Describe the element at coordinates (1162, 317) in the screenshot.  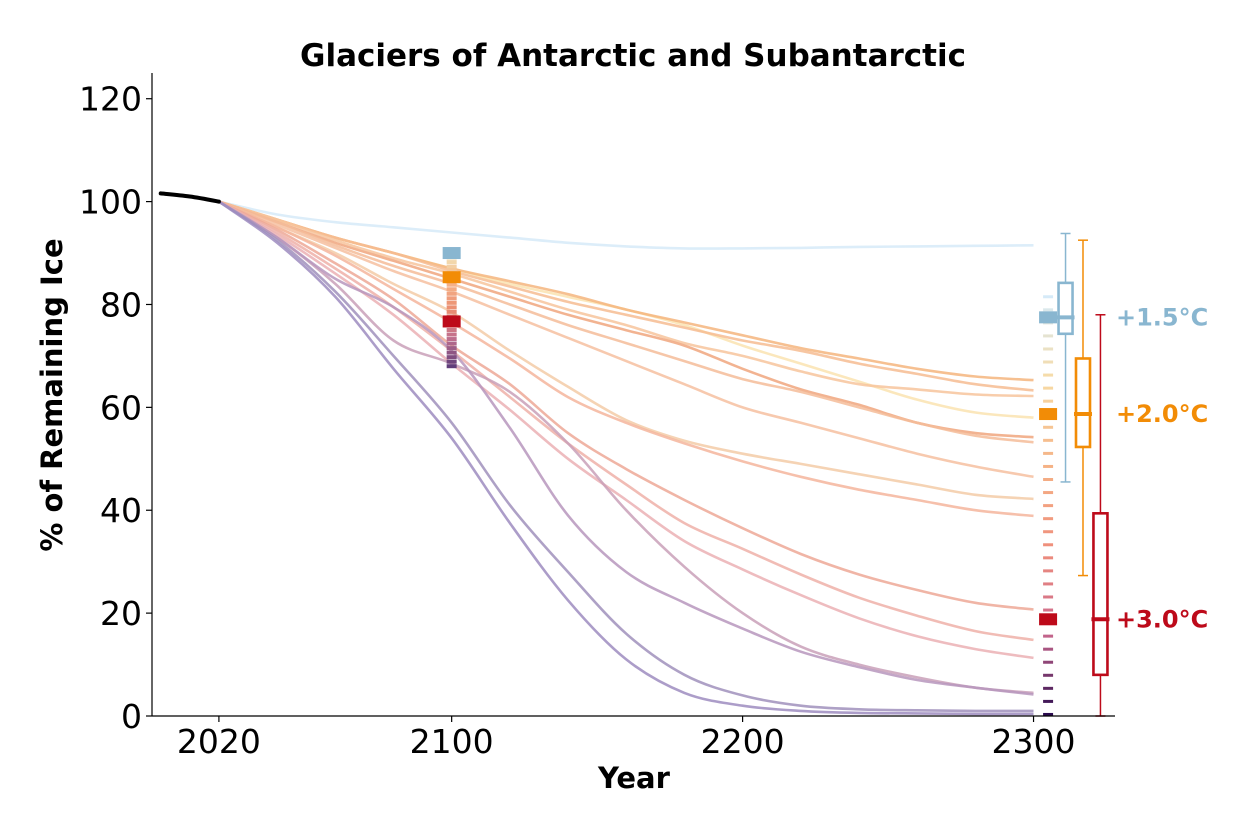
I see `legend-entry: +1.5°C` at that location.